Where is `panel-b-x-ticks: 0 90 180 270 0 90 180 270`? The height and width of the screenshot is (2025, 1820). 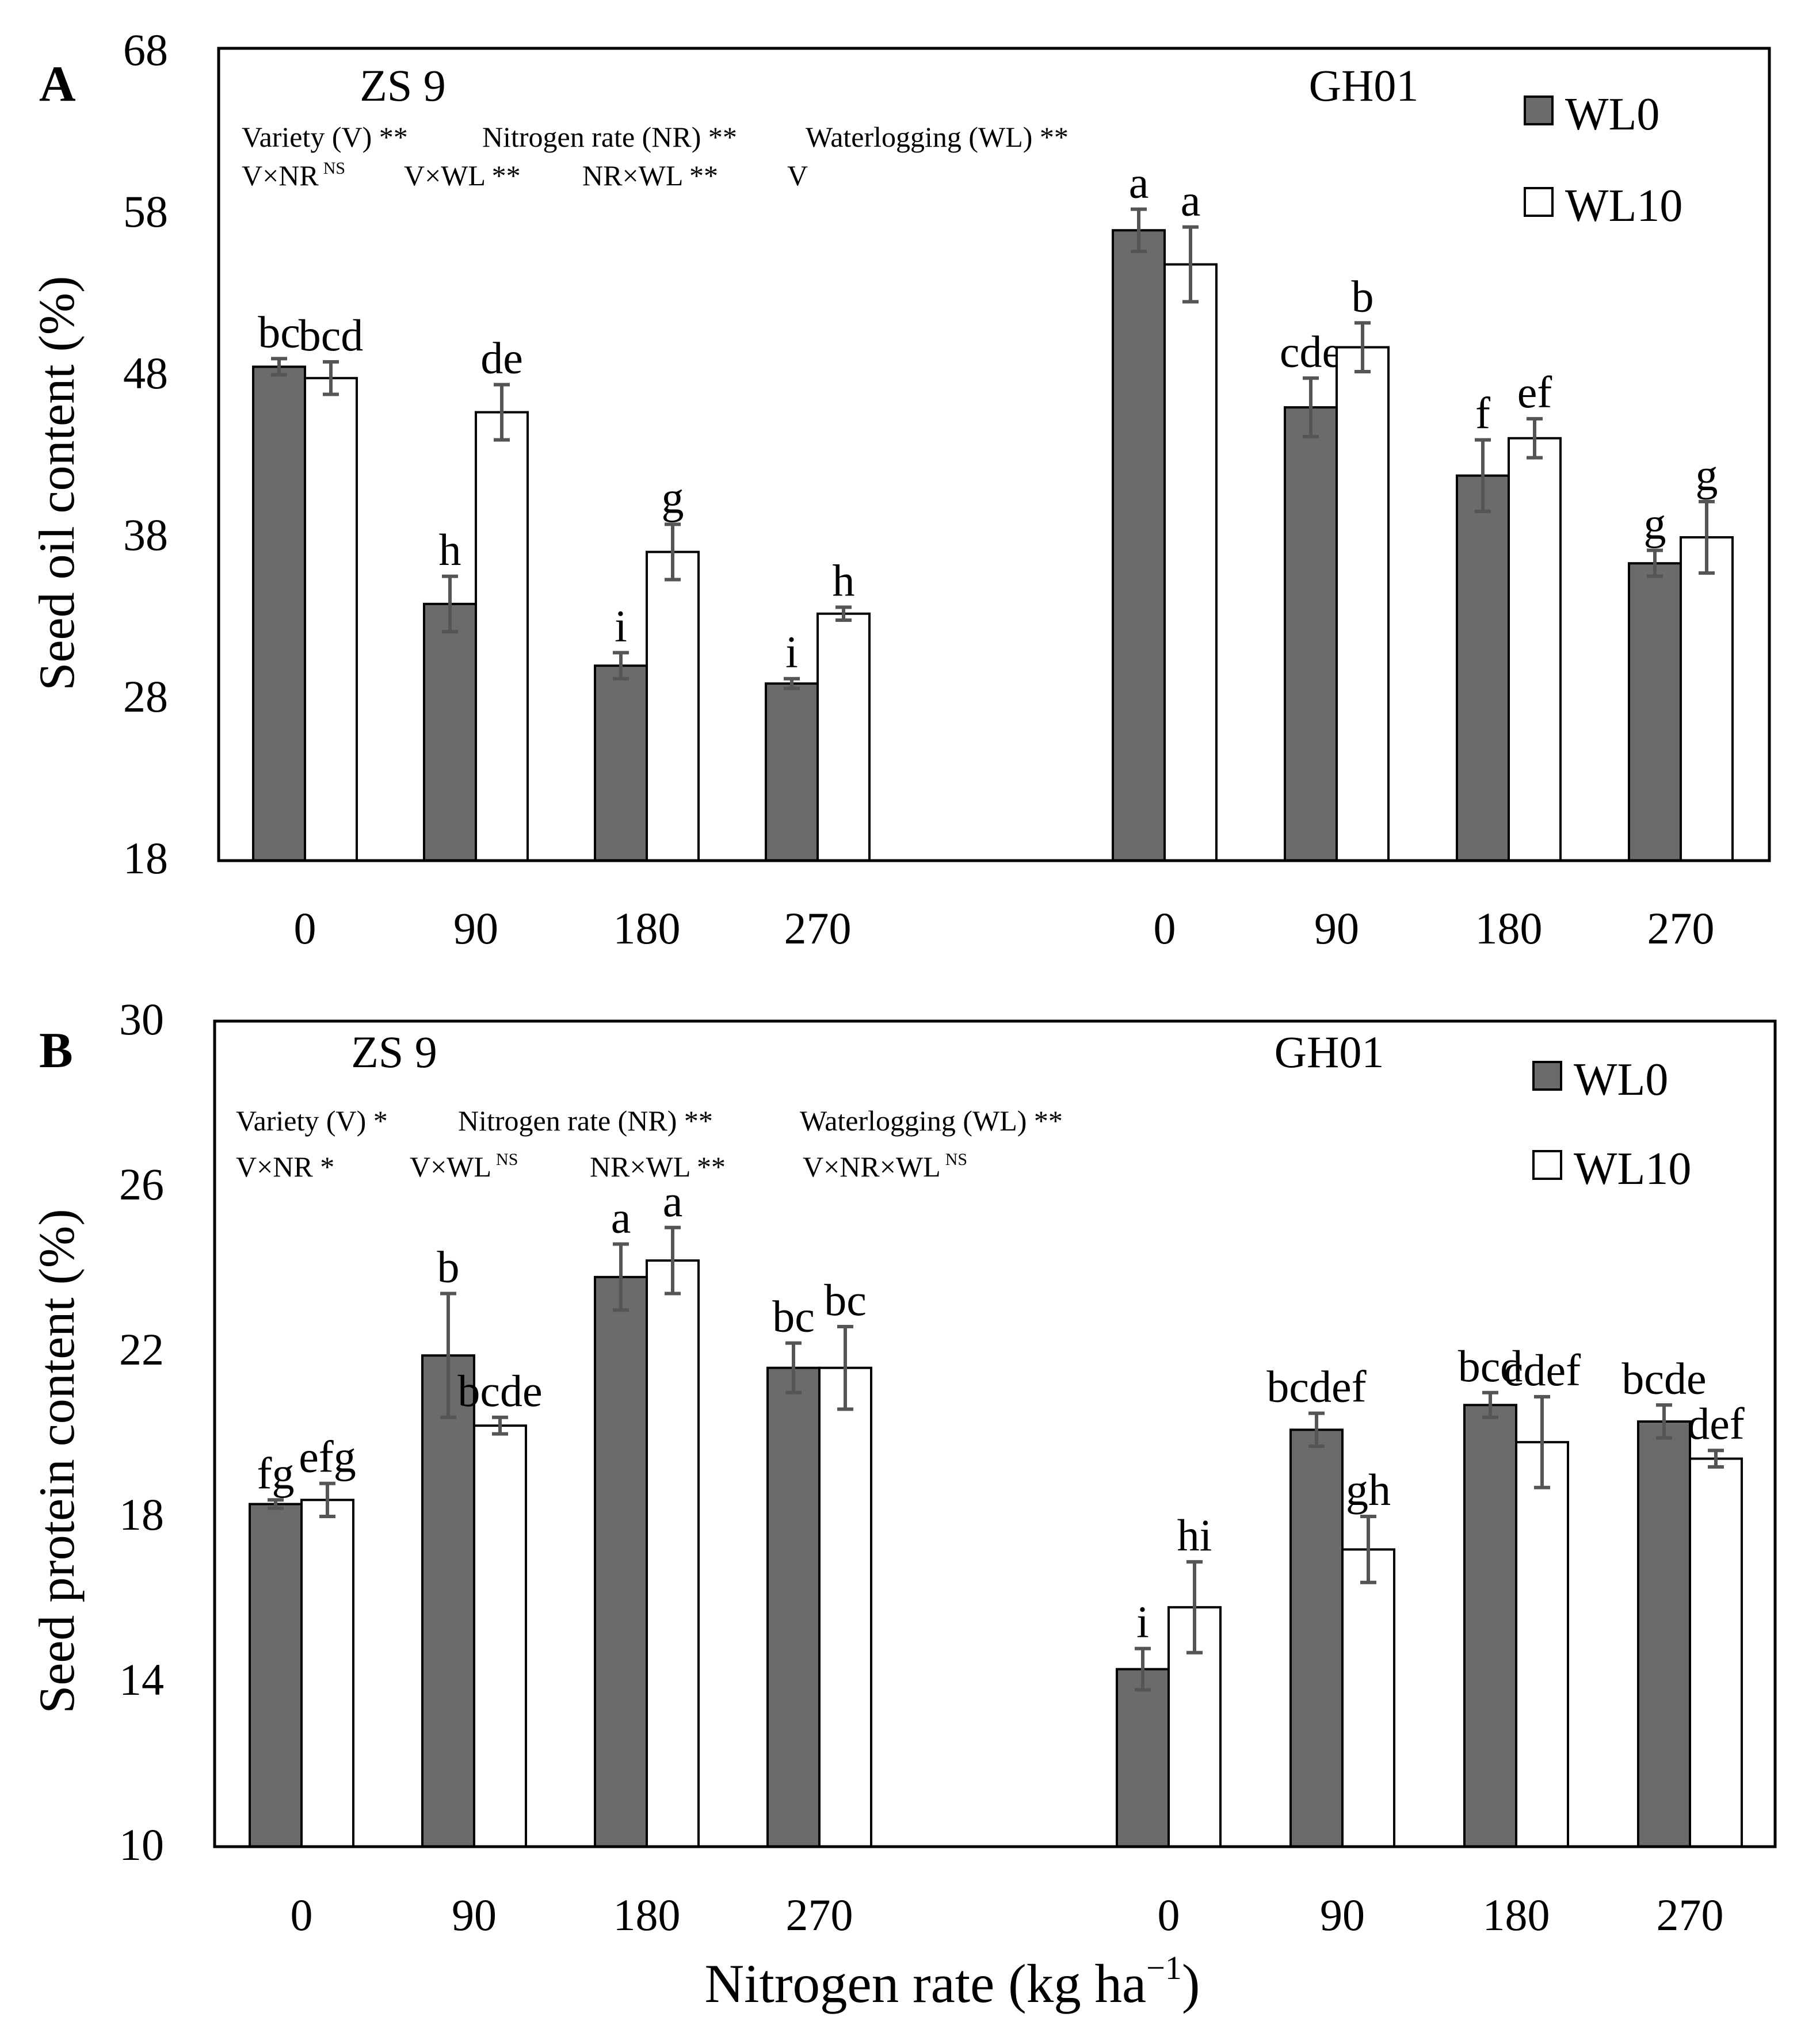
panel-b-x-ticks: 0 90 180 270 0 90 180 270 is located at coordinates (1008, 1915).